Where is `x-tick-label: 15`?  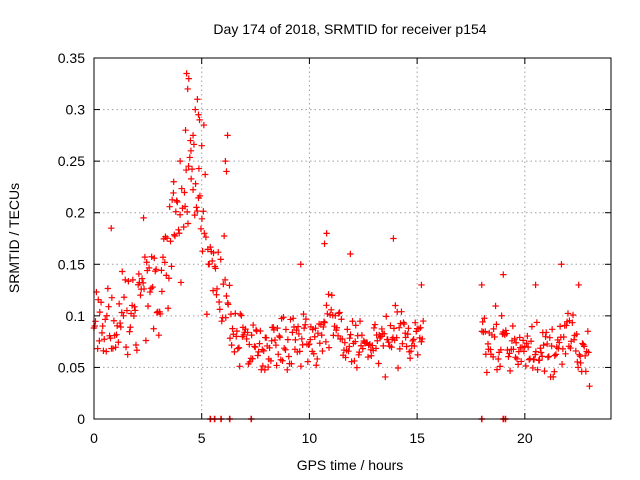 x-tick-label: 15 is located at coordinates (417, 438).